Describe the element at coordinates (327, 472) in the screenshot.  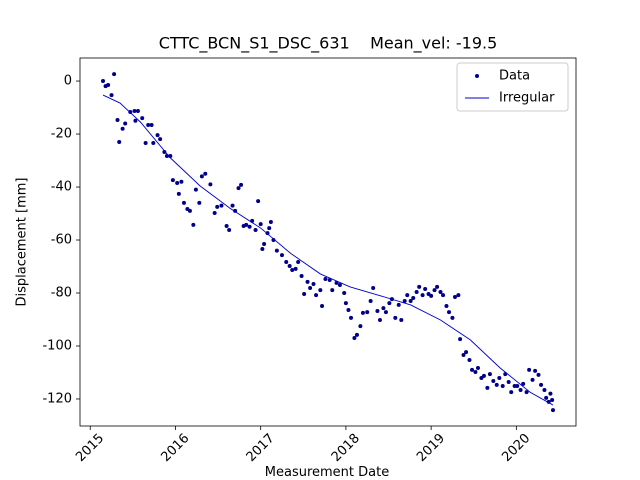
I see `x-axis-label: Measurement Date` at that location.